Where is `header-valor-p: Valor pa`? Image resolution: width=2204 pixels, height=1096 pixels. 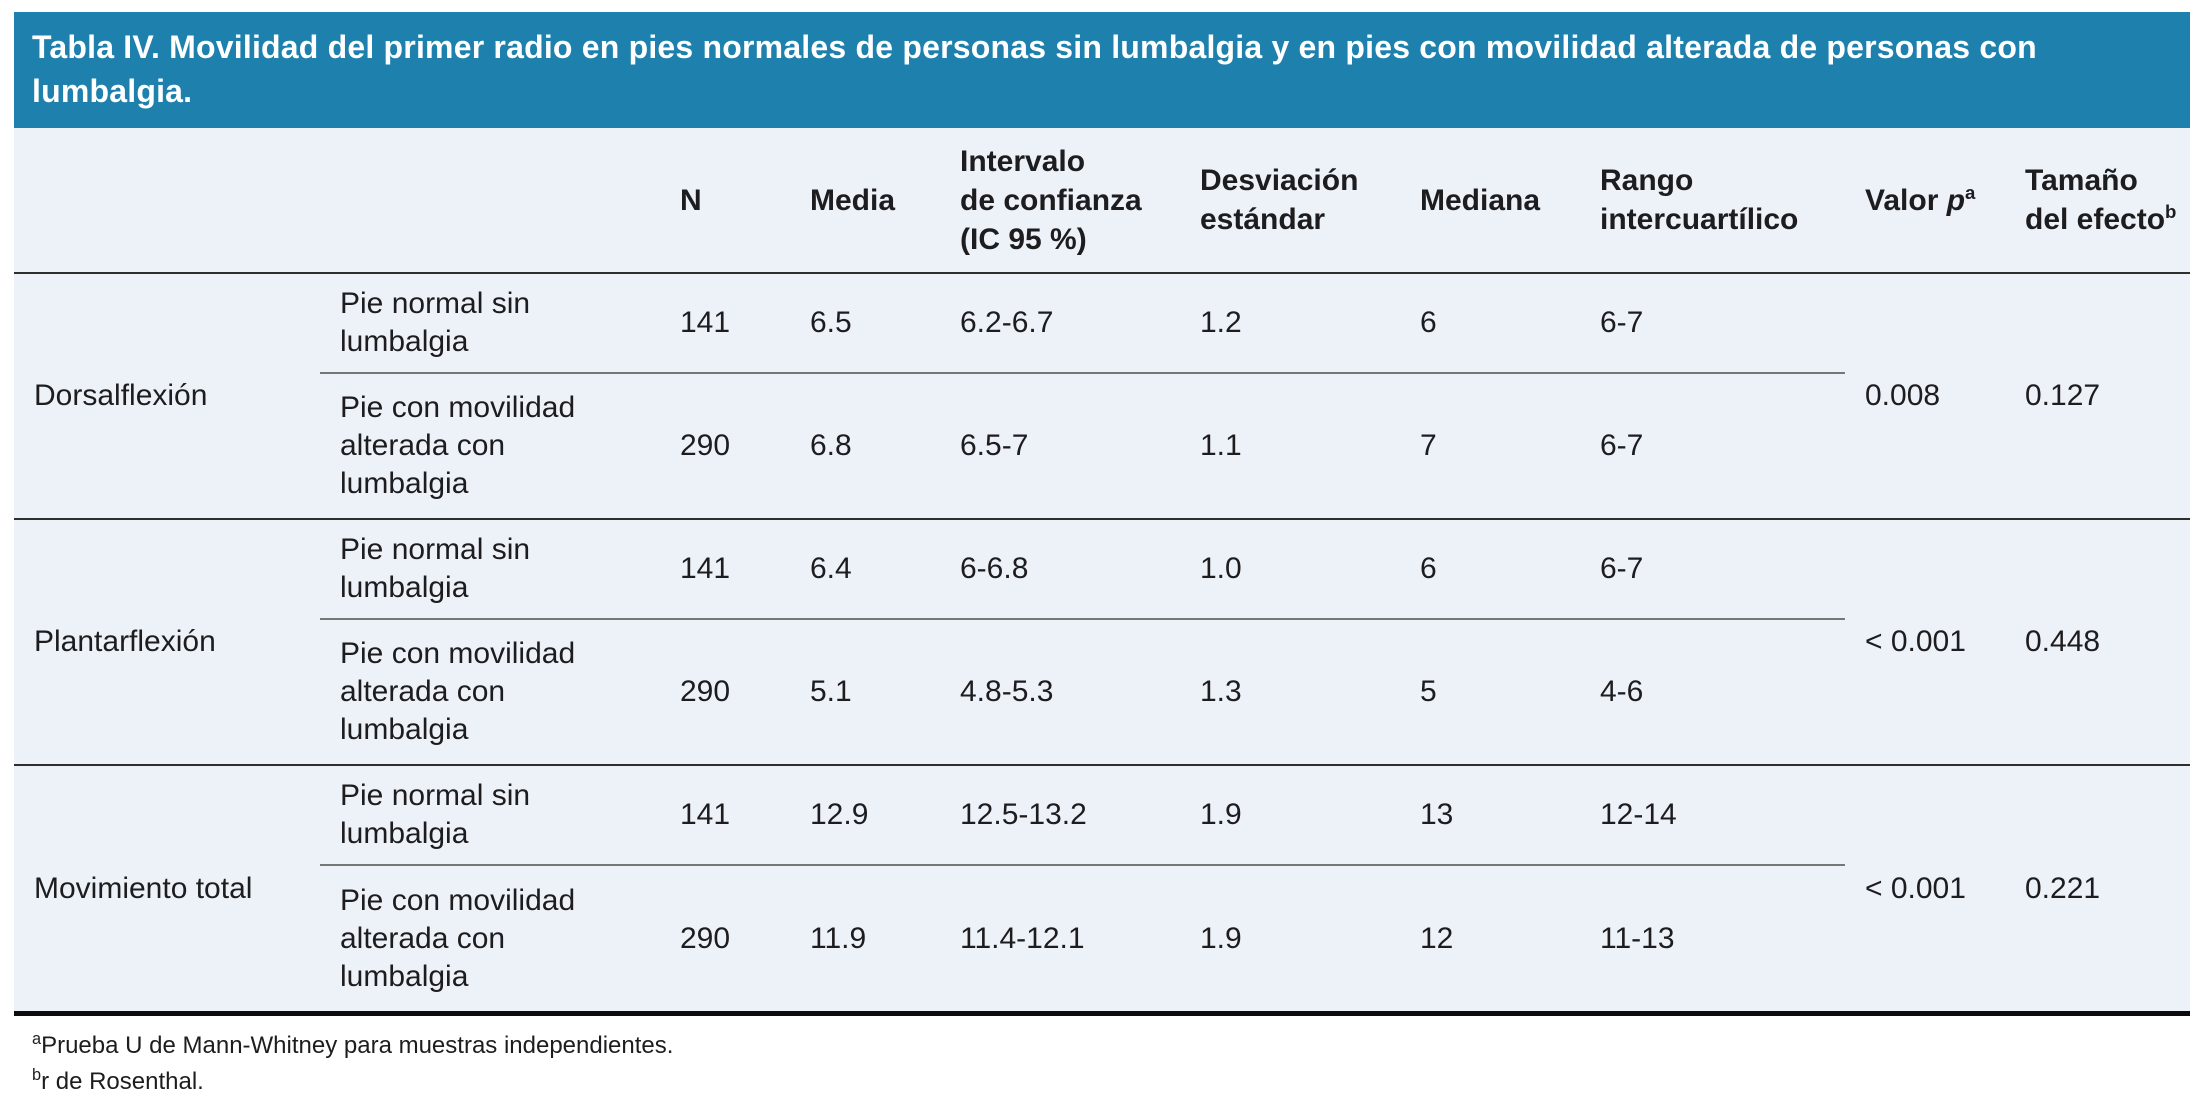
header-valor-p: Valor pa is located at coordinates (1925, 201).